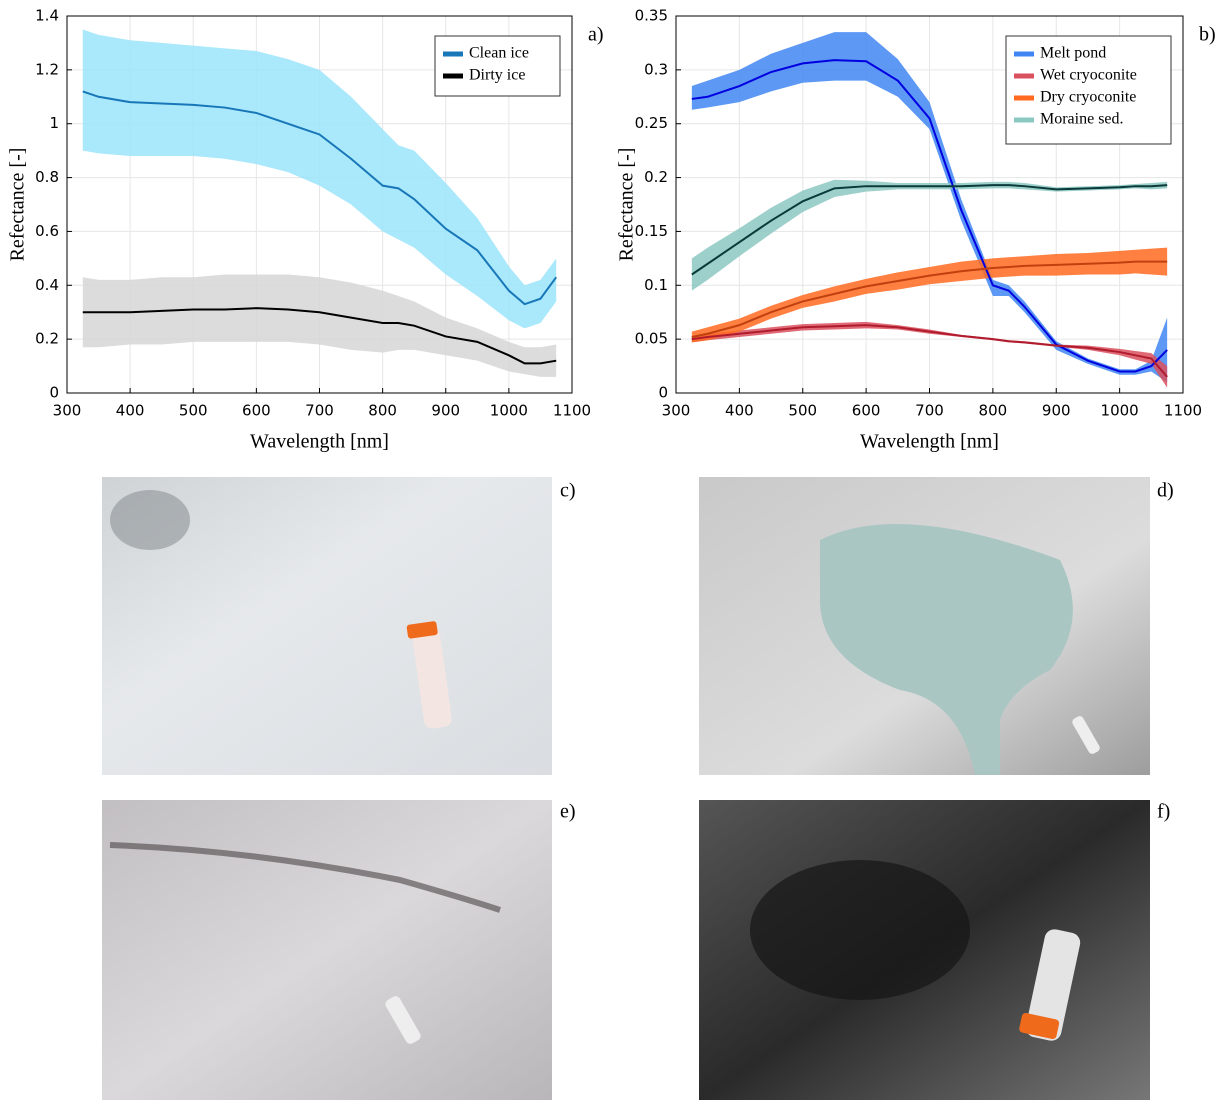 This screenshot has height=1118, width=1223. What do you see at coordinates (499, 53) in the screenshot?
I see `legend-label: Clean ice` at bounding box center [499, 53].